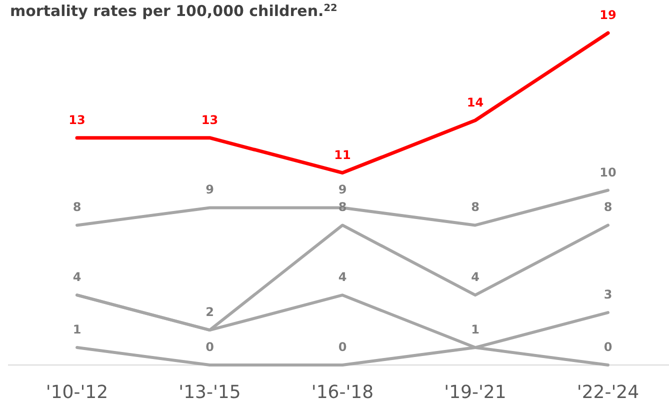 The height and width of the screenshot is (407, 669). I want to click on data-label: 11, so click(342, 155).